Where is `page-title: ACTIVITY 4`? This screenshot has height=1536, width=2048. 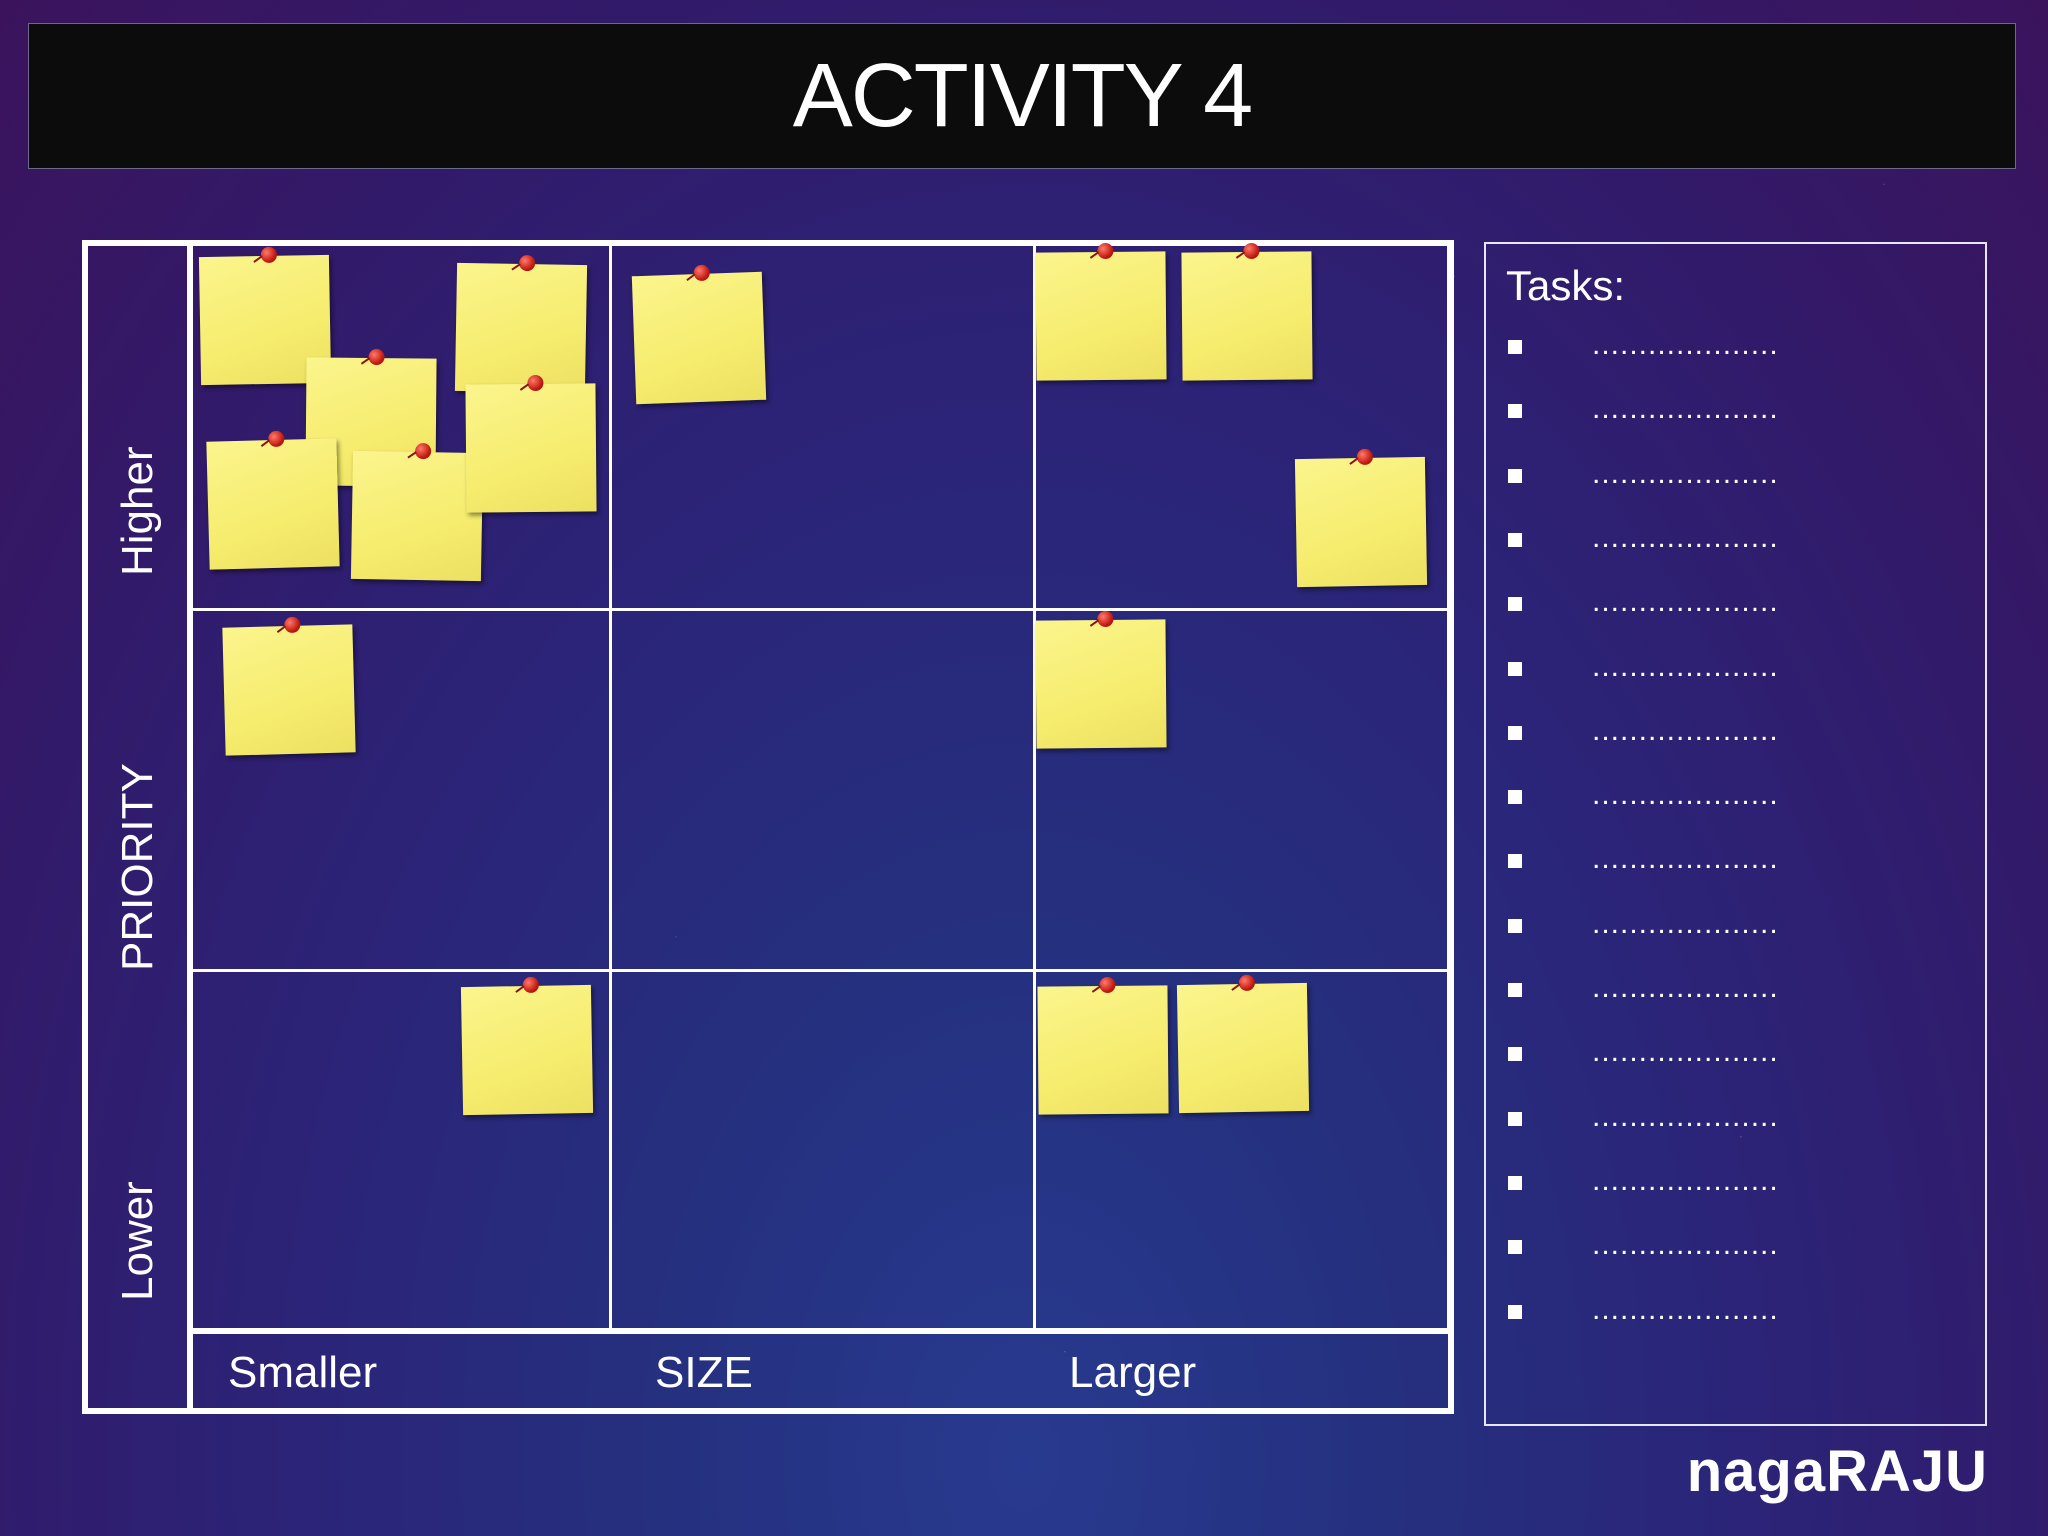
page-title: ACTIVITY 4 is located at coordinates (1022, 95).